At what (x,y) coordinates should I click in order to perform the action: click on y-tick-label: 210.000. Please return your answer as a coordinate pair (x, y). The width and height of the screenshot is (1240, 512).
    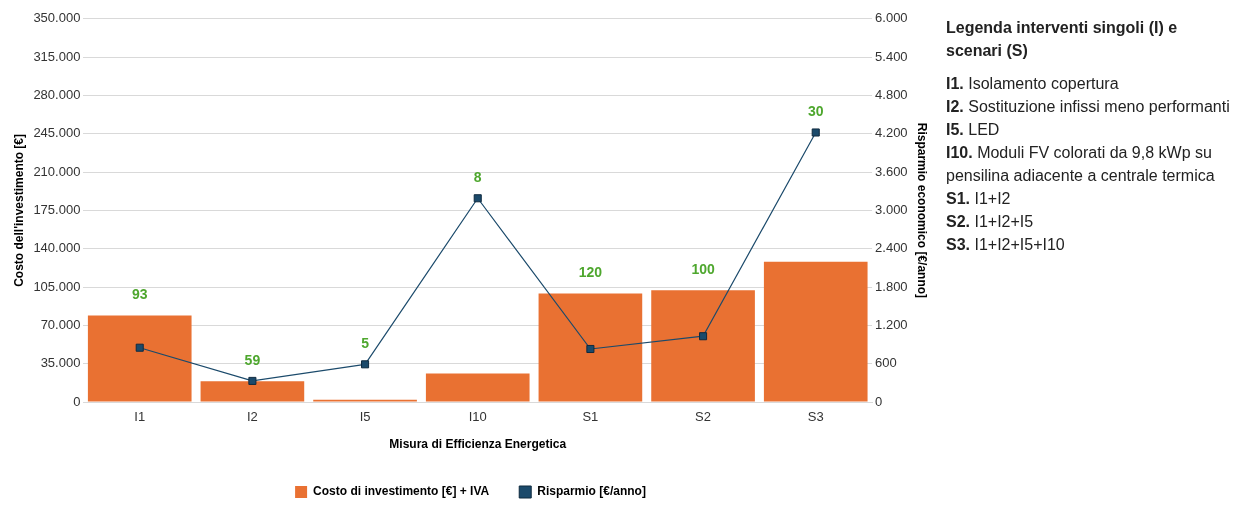
    Looking at the image, I should click on (57, 171).